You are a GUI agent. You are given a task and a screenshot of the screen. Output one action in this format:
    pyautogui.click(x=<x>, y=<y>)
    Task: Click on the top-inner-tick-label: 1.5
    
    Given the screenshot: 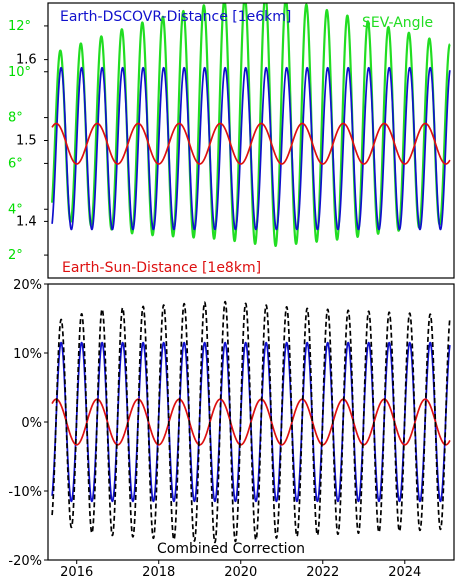 What is the action you would take?
    pyautogui.click(x=26, y=141)
    